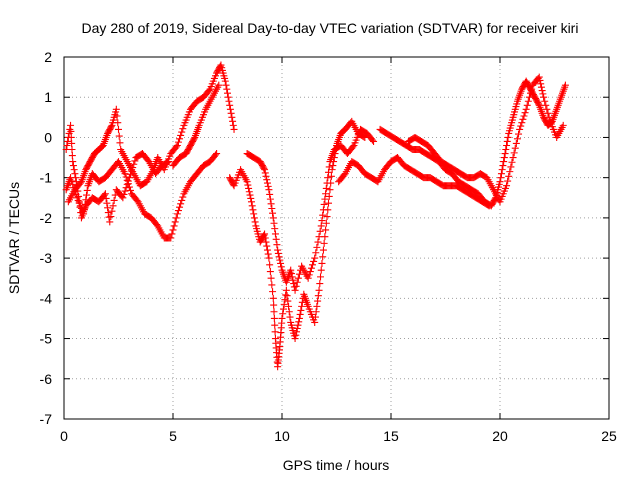 This screenshot has height=480, width=640. Describe the element at coordinates (310, 209) in the screenshot. I see `series-trace-e` at that location.